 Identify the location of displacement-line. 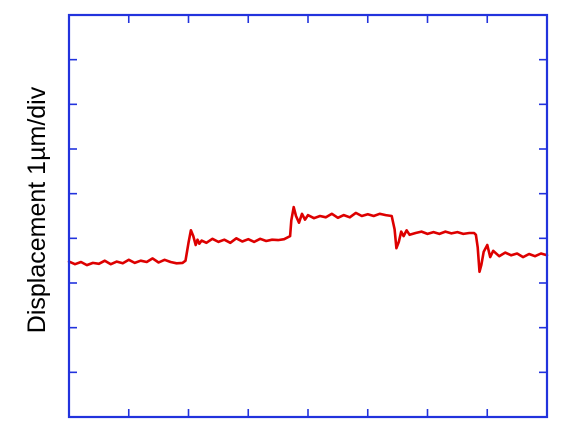
(308, 239).